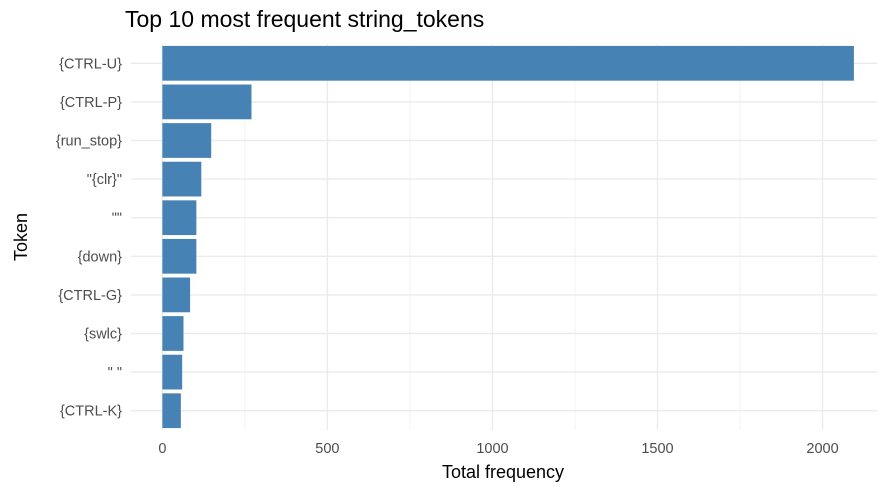 This screenshot has height=493, width=891. Describe the element at coordinates (162, 449) in the screenshot. I see `x-tick-label: 0` at that location.